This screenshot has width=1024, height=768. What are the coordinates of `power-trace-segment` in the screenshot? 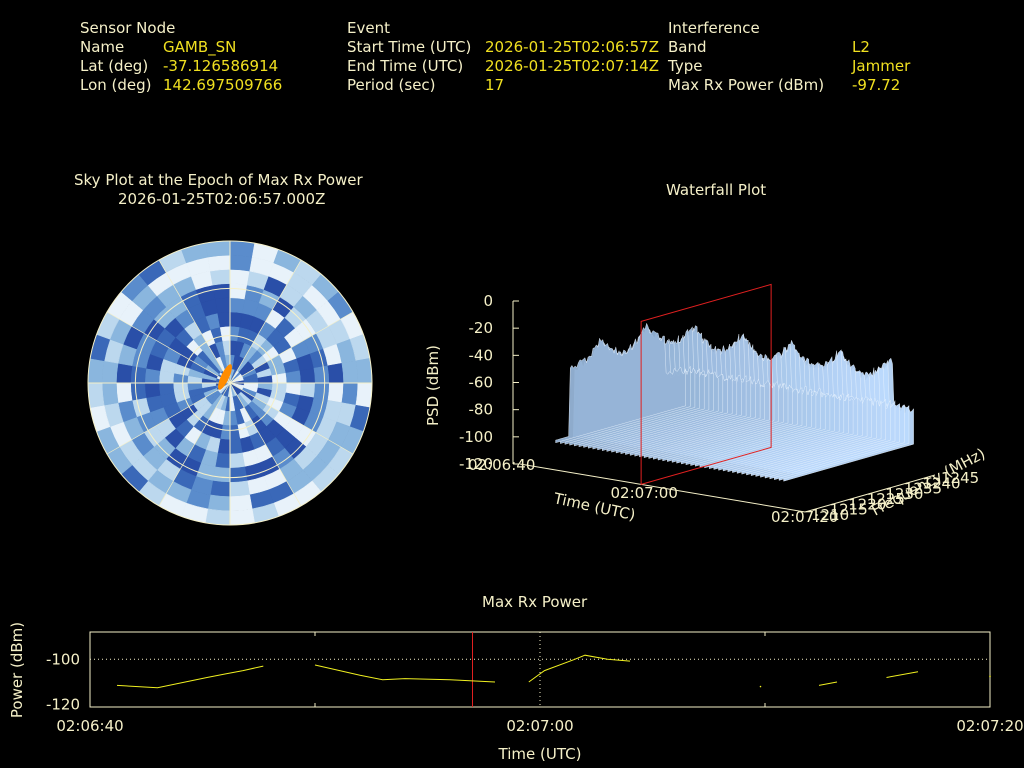 It's located at (828, 683).